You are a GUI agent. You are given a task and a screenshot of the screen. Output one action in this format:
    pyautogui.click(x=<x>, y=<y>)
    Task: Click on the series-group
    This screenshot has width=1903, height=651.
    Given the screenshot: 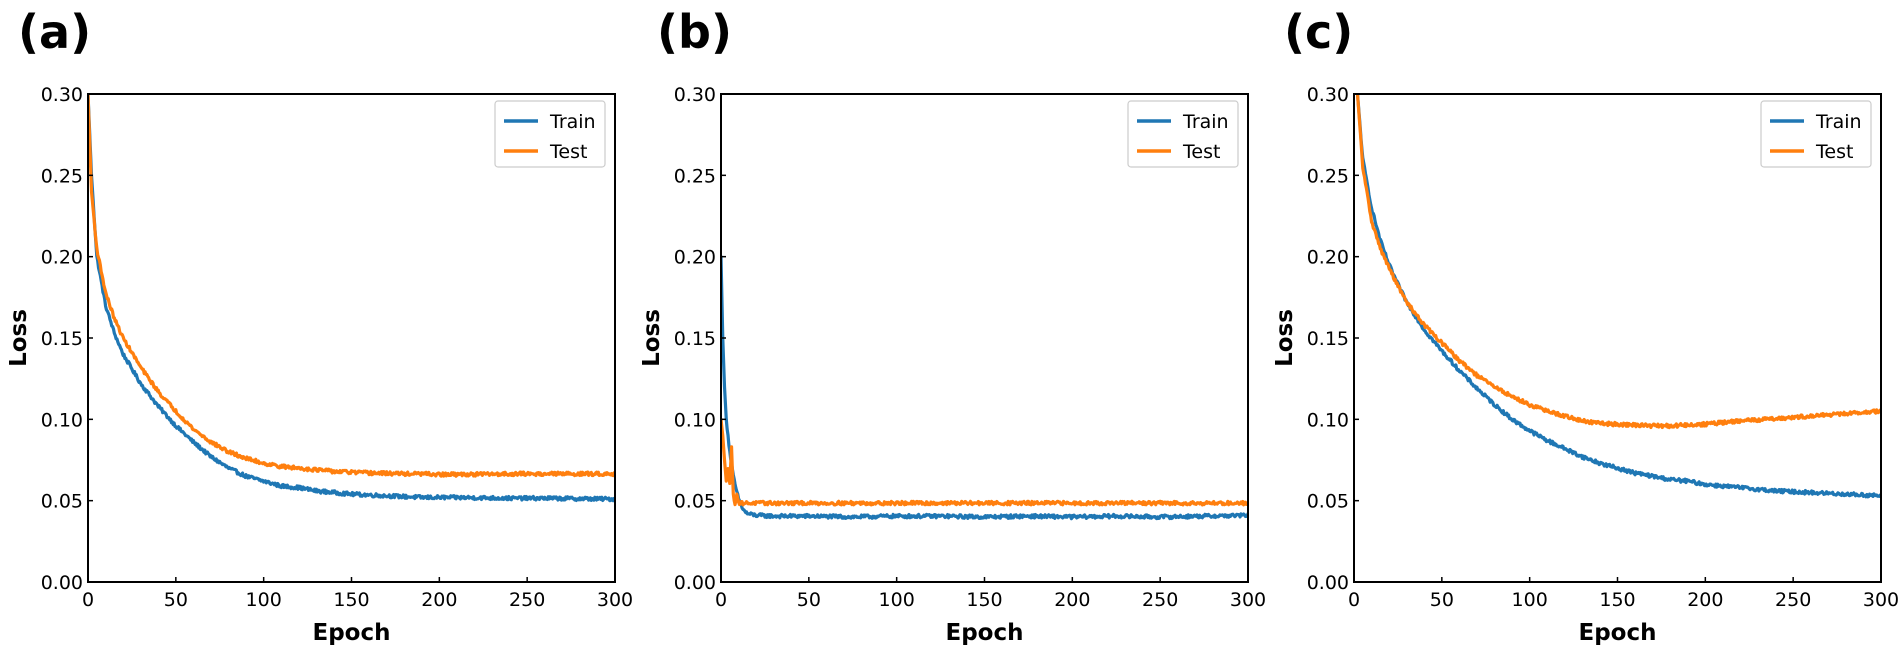 What is the action you would take?
    pyautogui.click(x=984, y=388)
    